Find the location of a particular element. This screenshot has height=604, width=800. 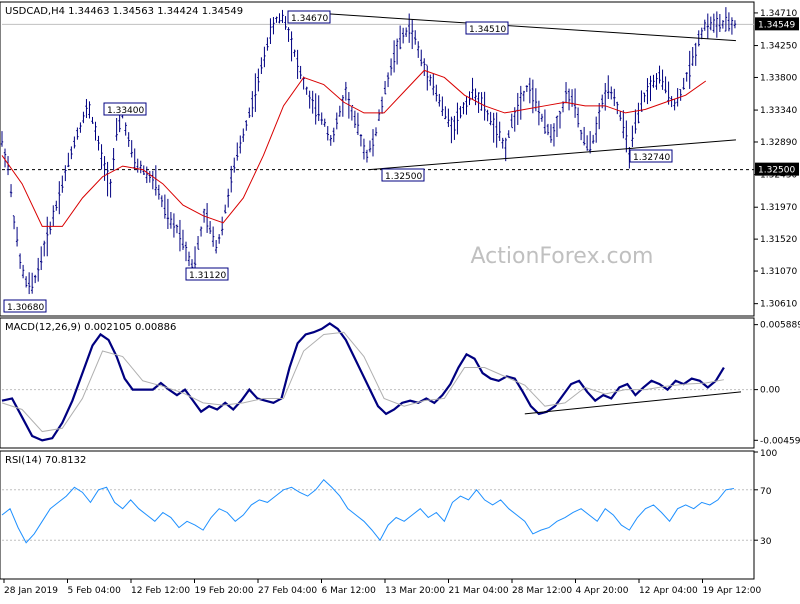

x-tick-label: 27 Feb 04:00 is located at coordinates (287, 591).